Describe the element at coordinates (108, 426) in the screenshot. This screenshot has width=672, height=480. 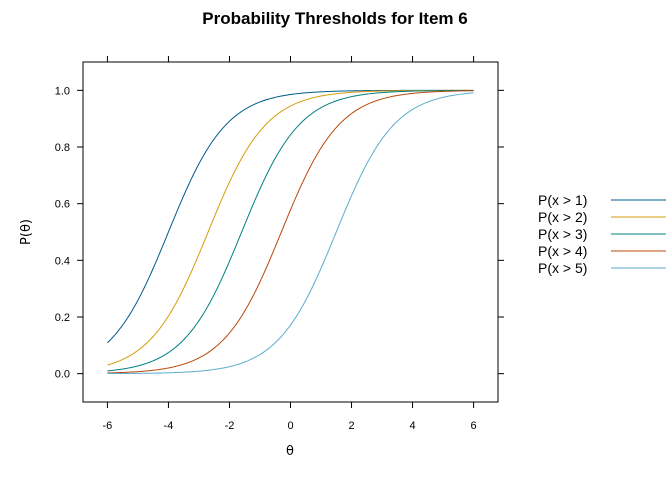
I see `x-tick-label: -6` at that location.